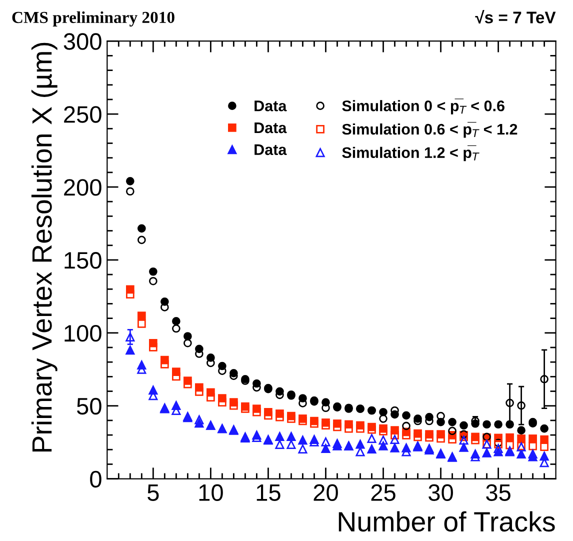 The width and height of the screenshot is (573, 541). What do you see at coordinates (83, 187) in the screenshot?
I see `y-tick-label: 200` at bounding box center [83, 187].